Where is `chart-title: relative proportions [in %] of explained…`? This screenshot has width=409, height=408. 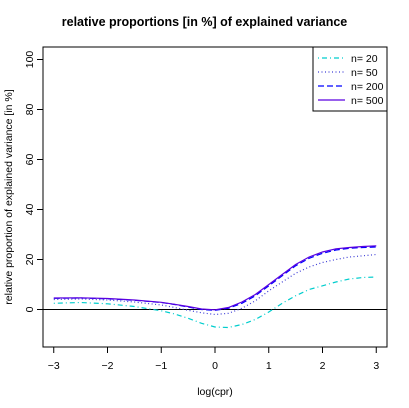
chart-title: relative proportions [in %] of explained… is located at coordinates (205, 22).